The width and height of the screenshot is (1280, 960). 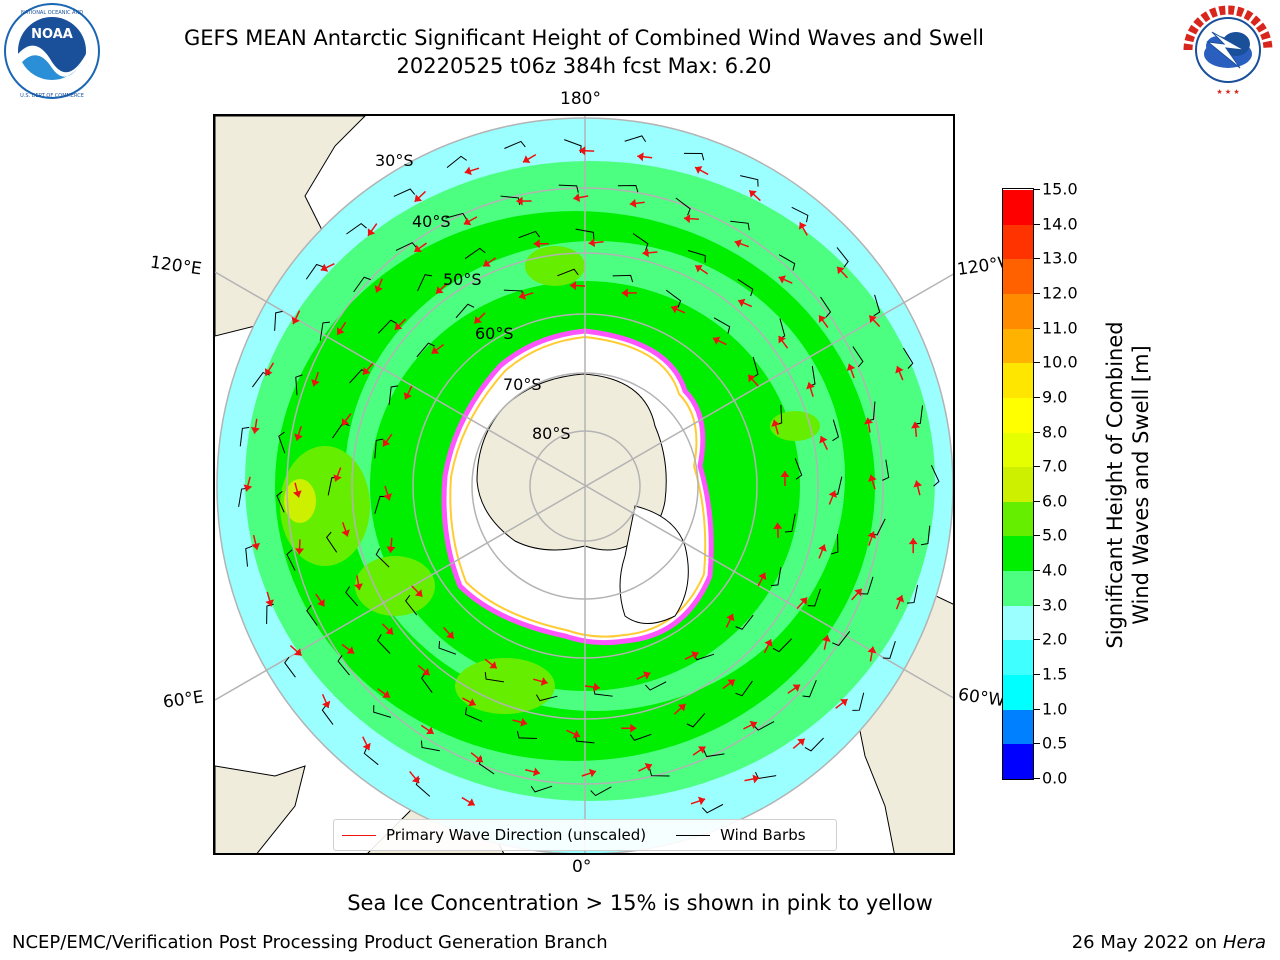 I want to click on svg-text: NATIONAL OCEANIC AND, so click(x=52, y=13).